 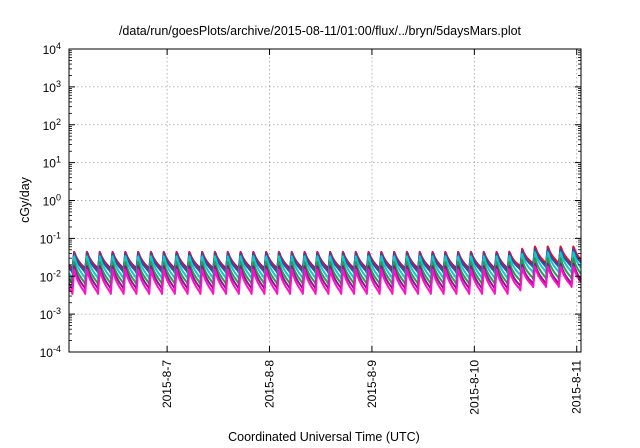 What do you see at coordinates (50, 238) in the screenshot?
I see `y-tick-label: 10⁻¹` at bounding box center [50, 238].